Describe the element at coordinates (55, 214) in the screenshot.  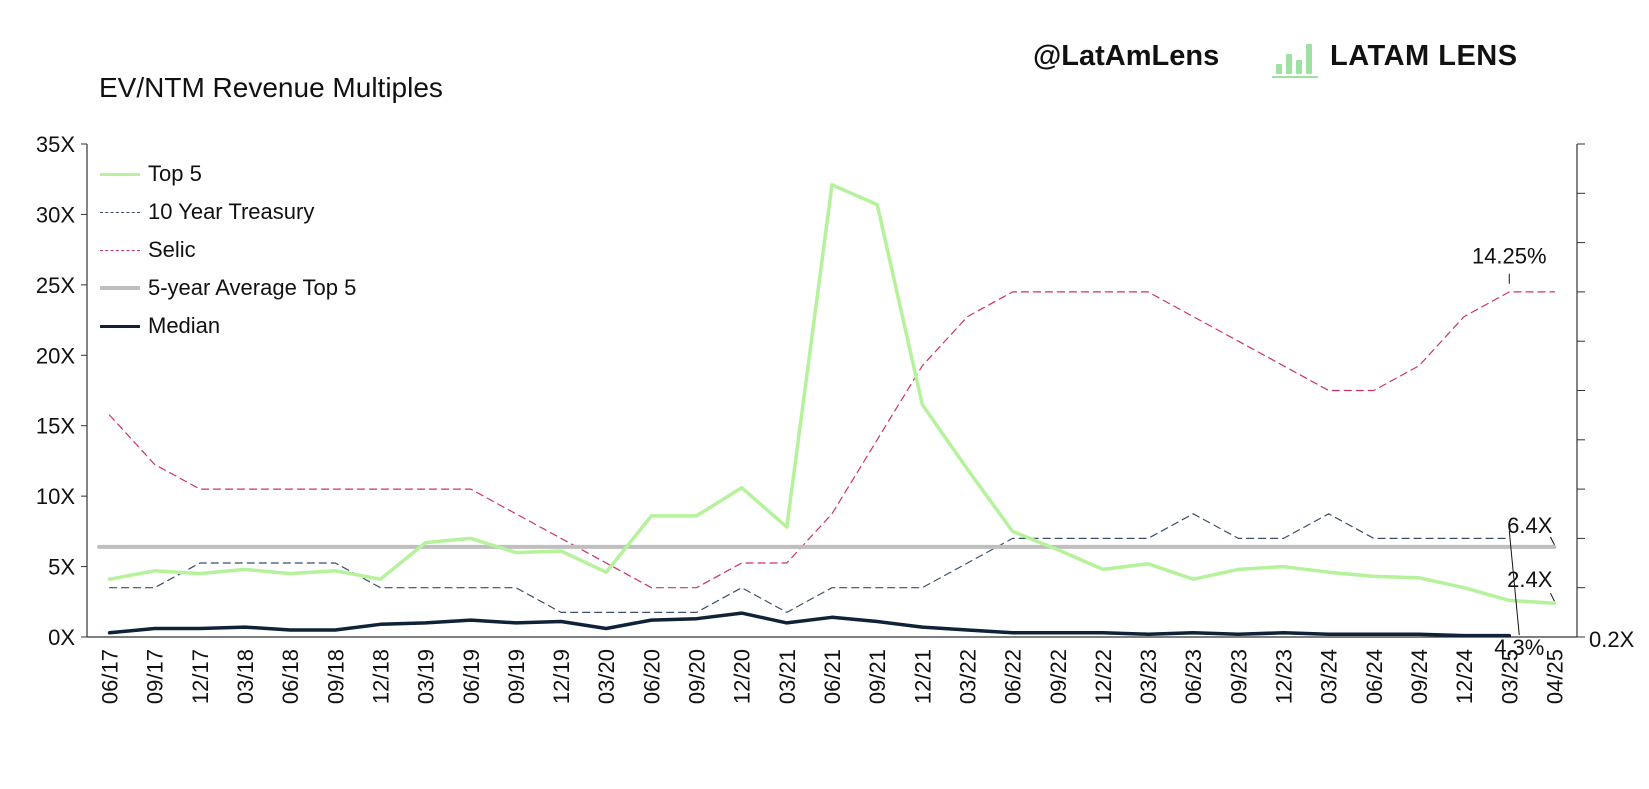
I see `y-tick-label: 30X` at that location.